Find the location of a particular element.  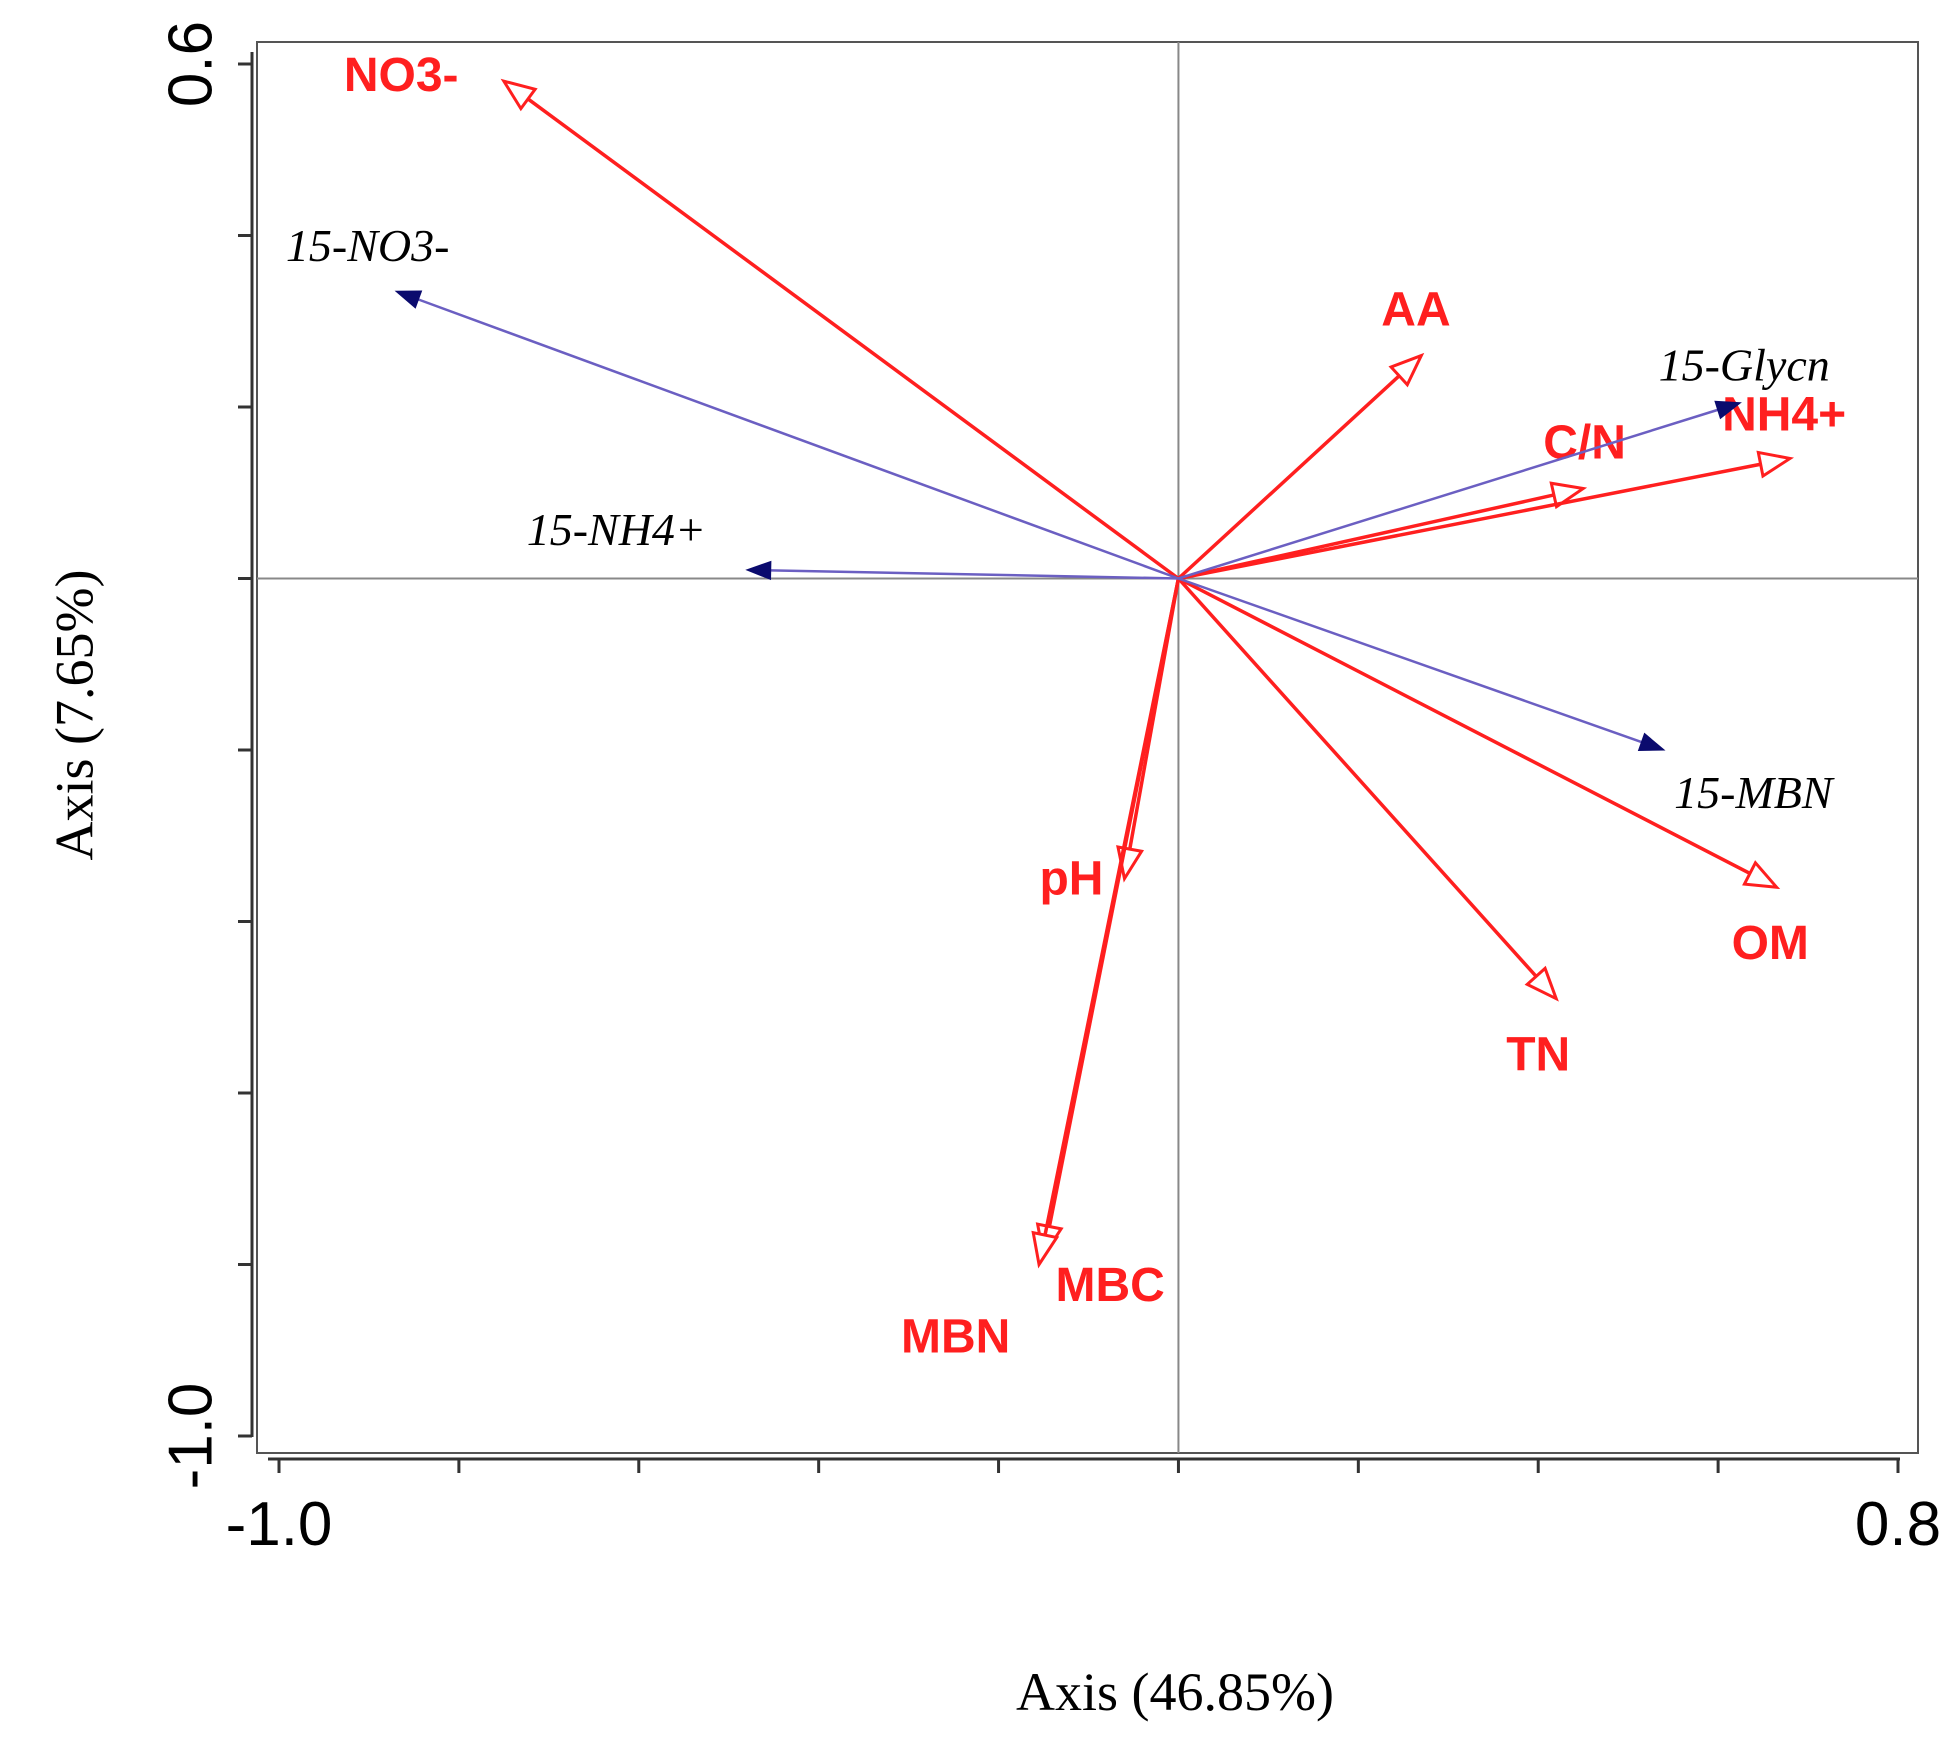

x-axis-title: Axis (46.85%) is located at coordinates (1175, 1692).